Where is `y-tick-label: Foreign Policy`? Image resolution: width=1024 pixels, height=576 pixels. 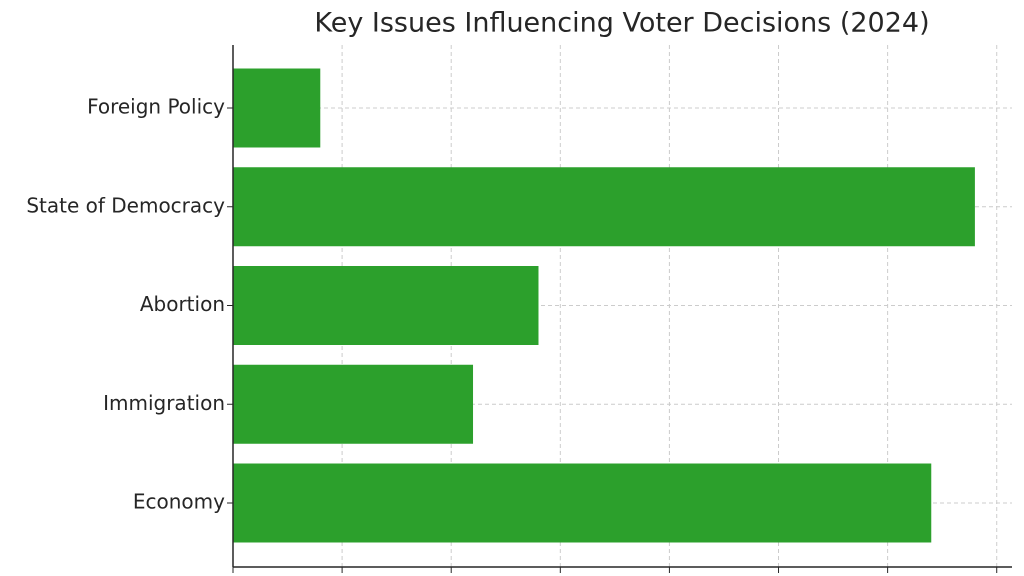 y-tick-label: Foreign Policy is located at coordinates (156, 107).